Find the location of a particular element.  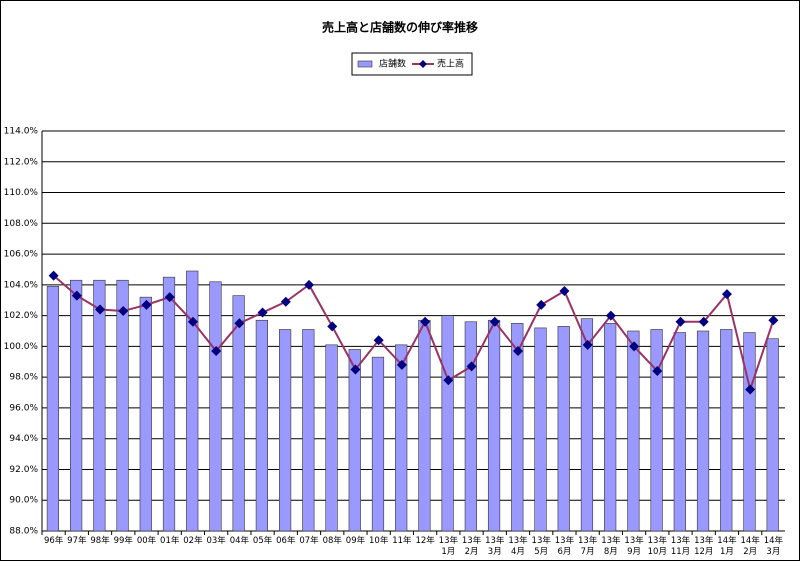

y-tick-label: 94.0% is located at coordinates (23, 439).